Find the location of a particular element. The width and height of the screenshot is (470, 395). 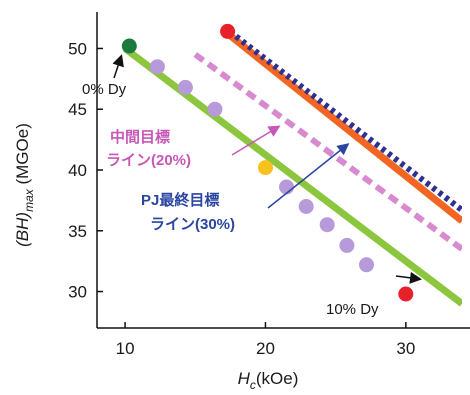

annotation-pj-target-line2: ライン(30%) is located at coordinates (192, 224).